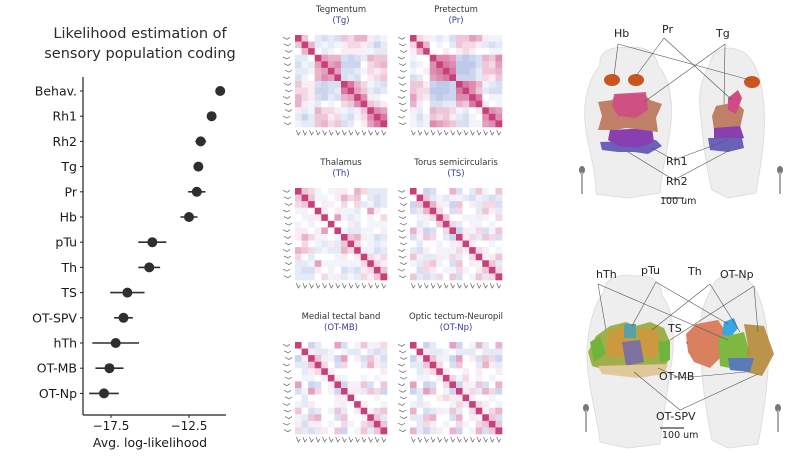  What do you see at coordinates (341, 16) in the screenshot?
I see `matrix-title: Tegmentum (Tg)` at bounding box center [341, 16].